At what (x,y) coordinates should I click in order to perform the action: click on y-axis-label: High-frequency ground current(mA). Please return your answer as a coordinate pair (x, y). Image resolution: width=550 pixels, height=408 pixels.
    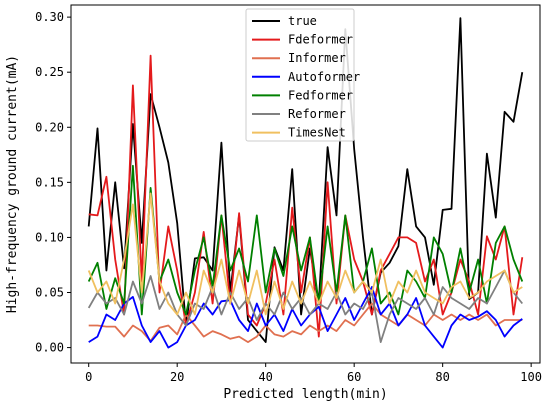
    Looking at the image, I should click on (12, 184).